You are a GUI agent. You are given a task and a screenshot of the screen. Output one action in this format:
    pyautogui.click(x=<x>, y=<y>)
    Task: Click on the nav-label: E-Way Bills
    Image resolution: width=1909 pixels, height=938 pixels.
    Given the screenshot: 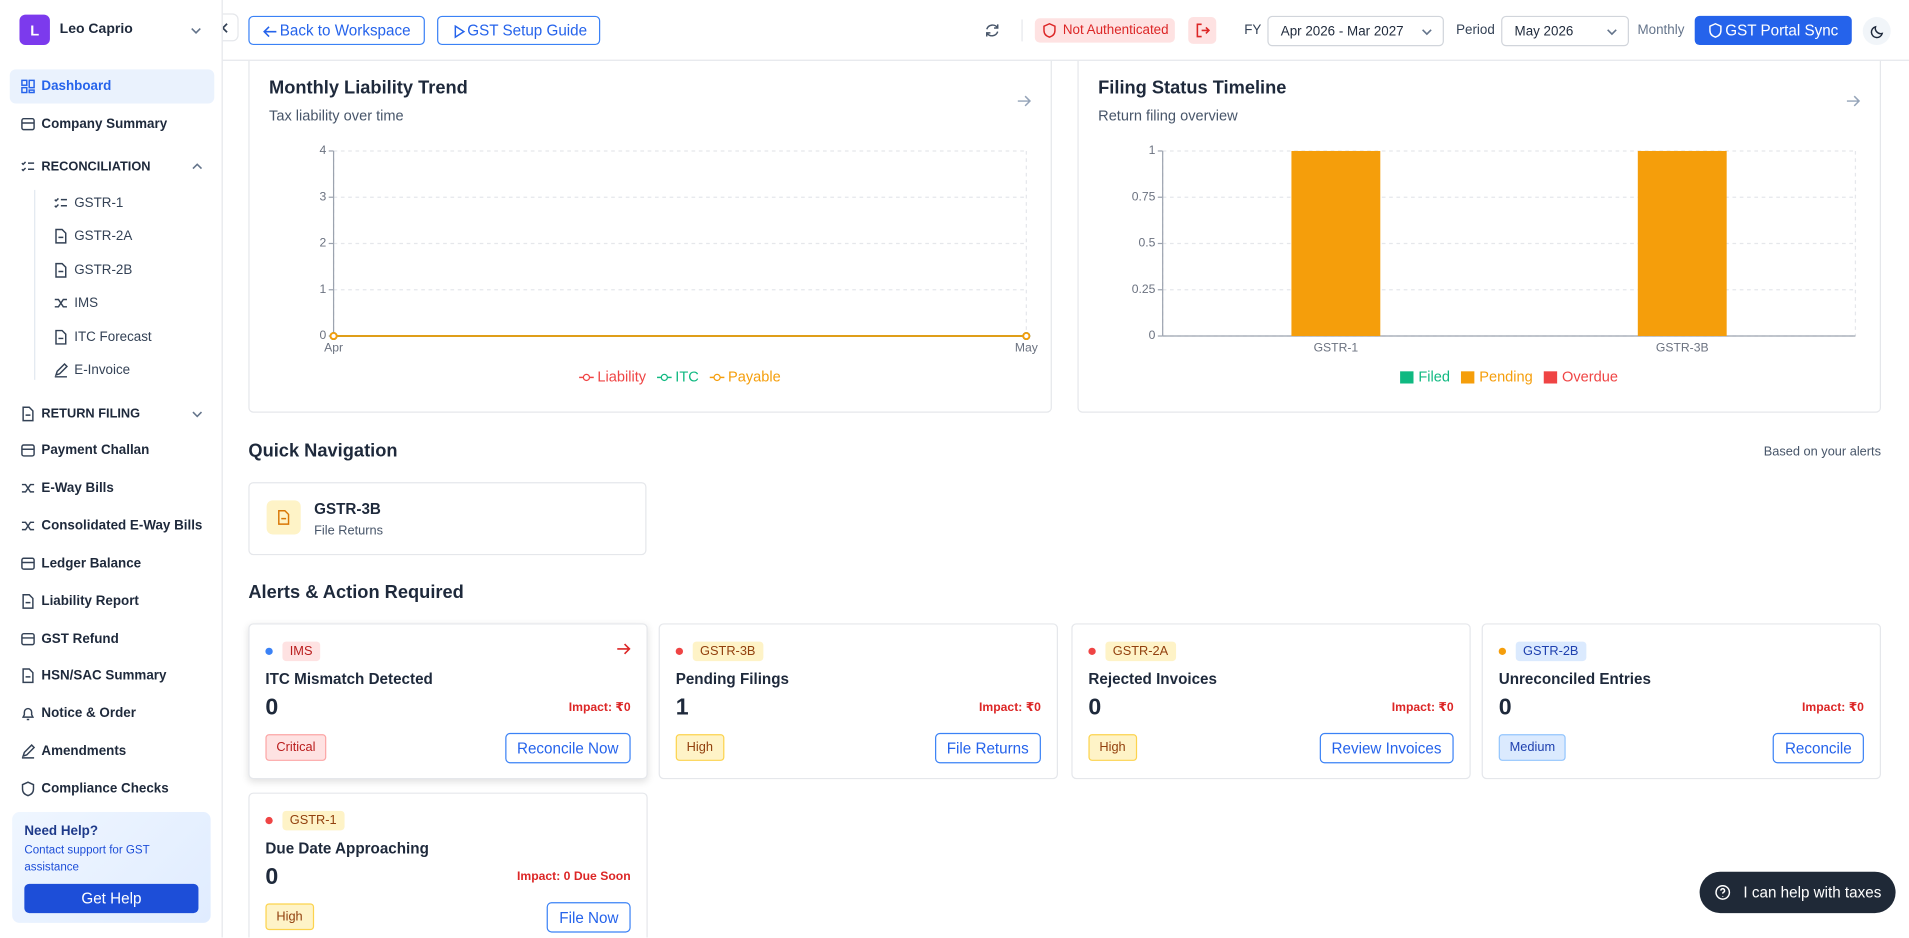 What is the action you would take?
    pyautogui.click(x=77, y=488)
    